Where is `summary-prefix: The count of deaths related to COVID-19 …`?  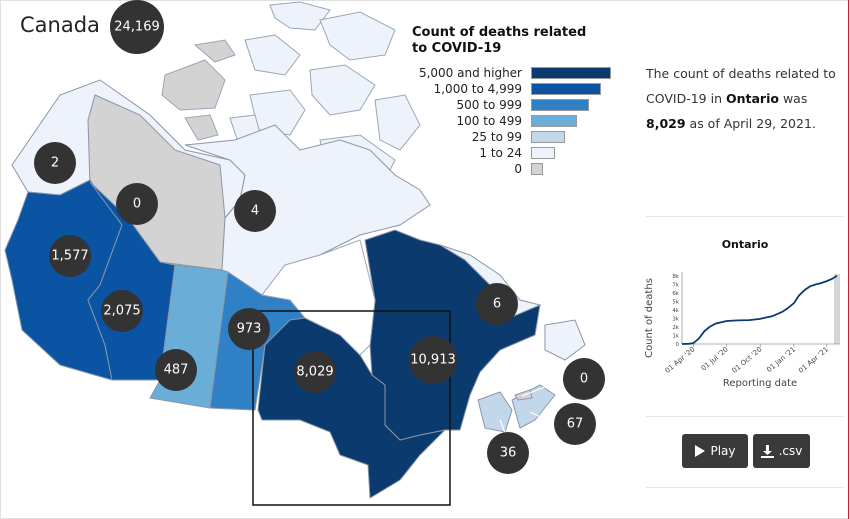
summary-prefix: The count of deaths related to COVID-19 … is located at coordinates (741, 86).